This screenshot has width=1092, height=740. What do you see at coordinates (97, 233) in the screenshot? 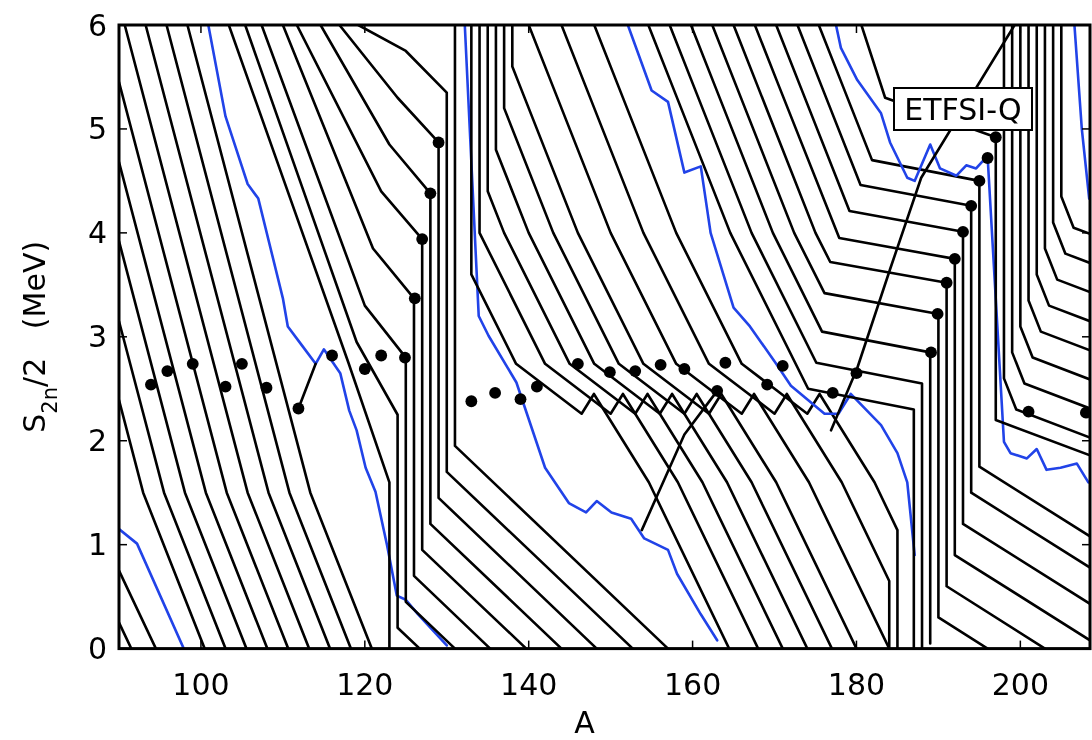
I see `y-tick-label: 4` at bounding box center [97, 233].